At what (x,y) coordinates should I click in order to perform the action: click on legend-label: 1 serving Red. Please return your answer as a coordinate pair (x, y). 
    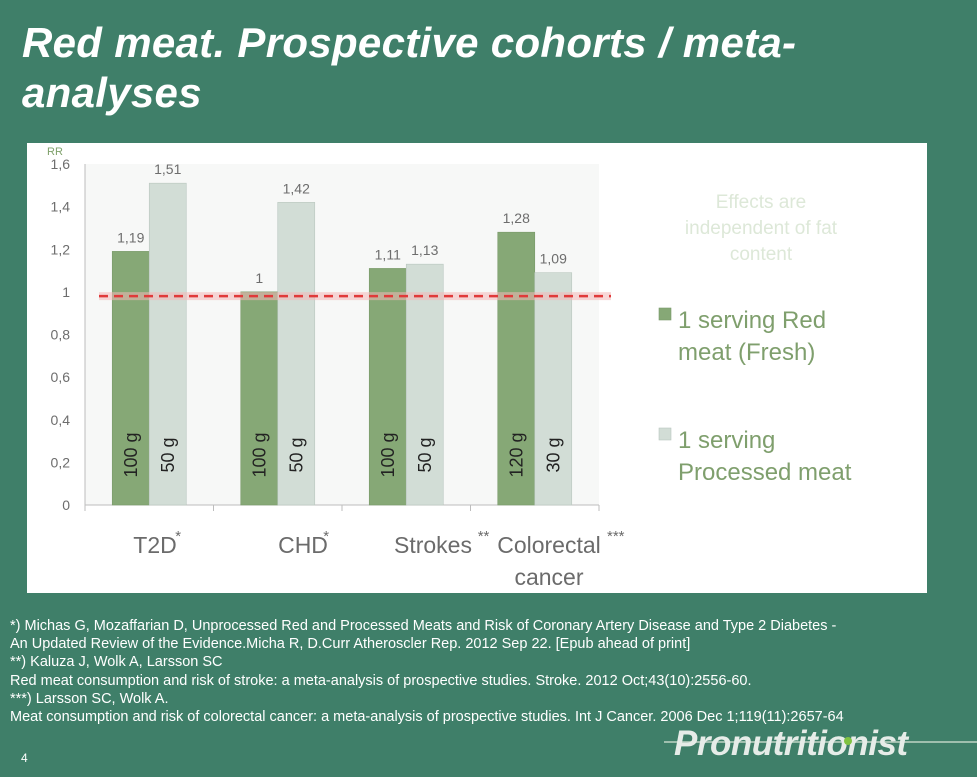
    Looking at the image, I should click on (752, 320).